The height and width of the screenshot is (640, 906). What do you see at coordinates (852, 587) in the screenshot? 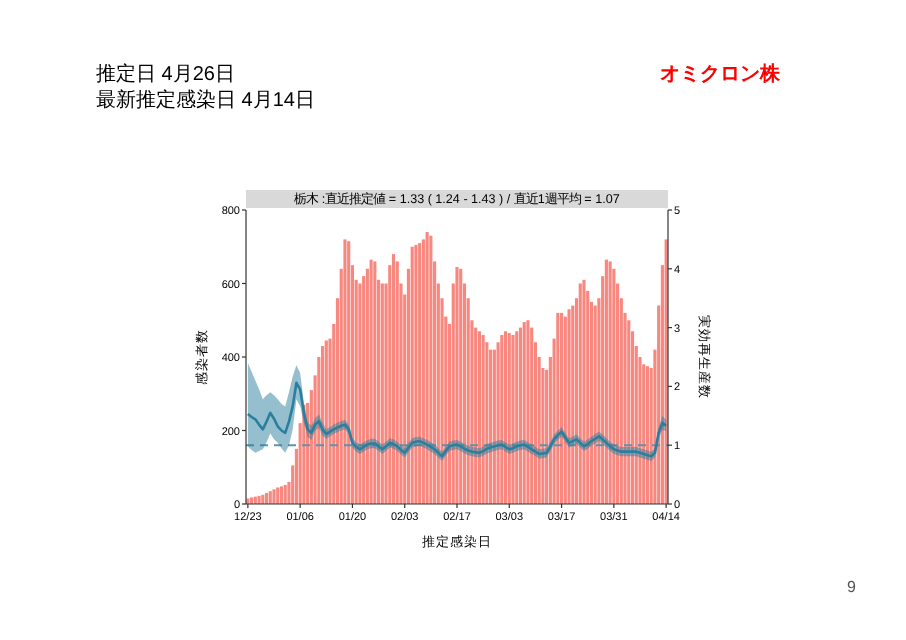
I see `text: 9` at bounding box center [852, 587].